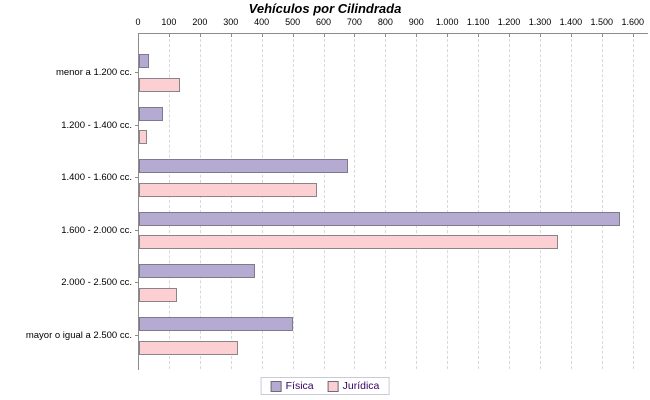  I want to click on x-tick-label: 800, so click(385, 22).